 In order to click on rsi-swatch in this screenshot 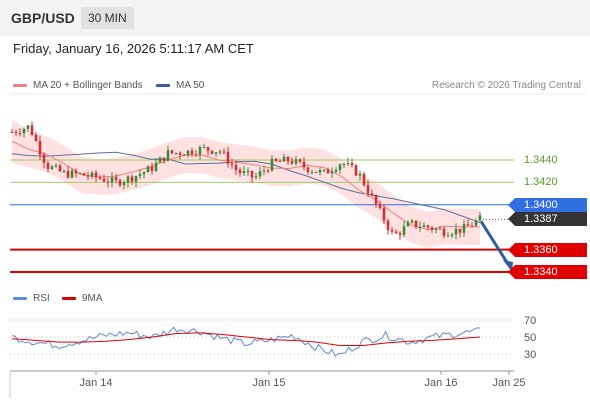, I will do `click(20, 298)`.